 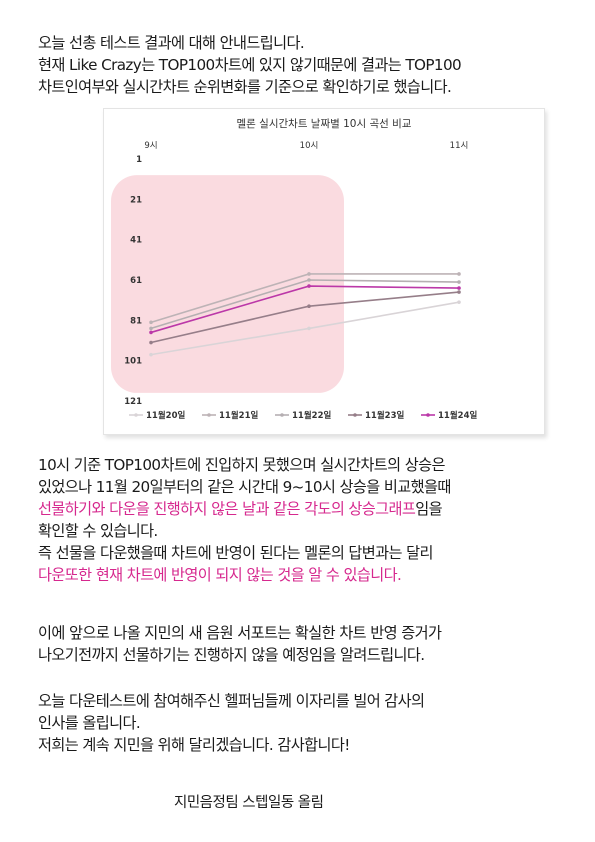 I want to click on legend-label: 11월23일, so click(x=384, y=415).